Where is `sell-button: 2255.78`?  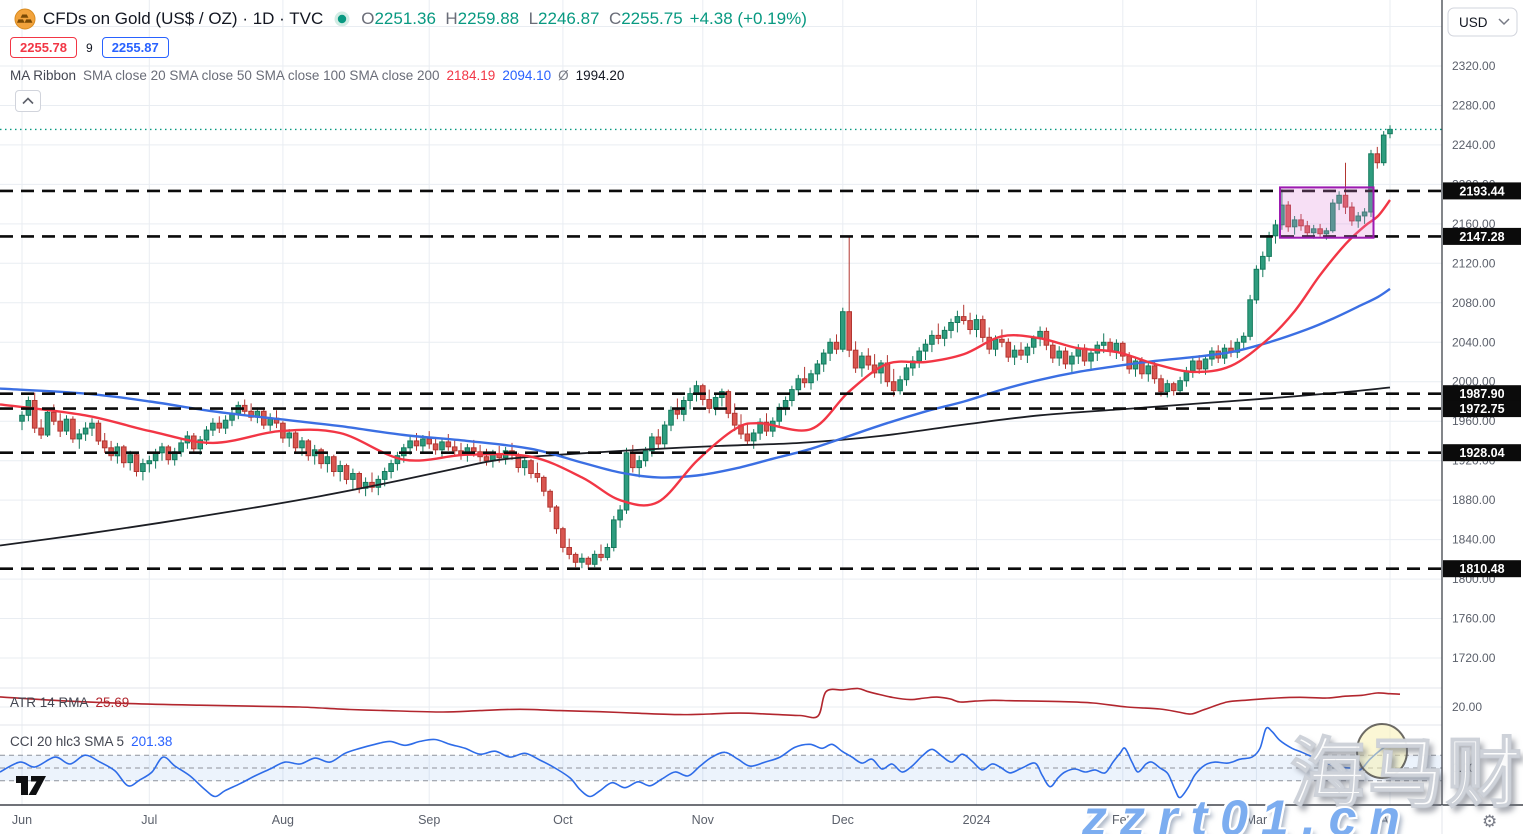
sell-button: 2255.78 is located at coordinates (43, 47).